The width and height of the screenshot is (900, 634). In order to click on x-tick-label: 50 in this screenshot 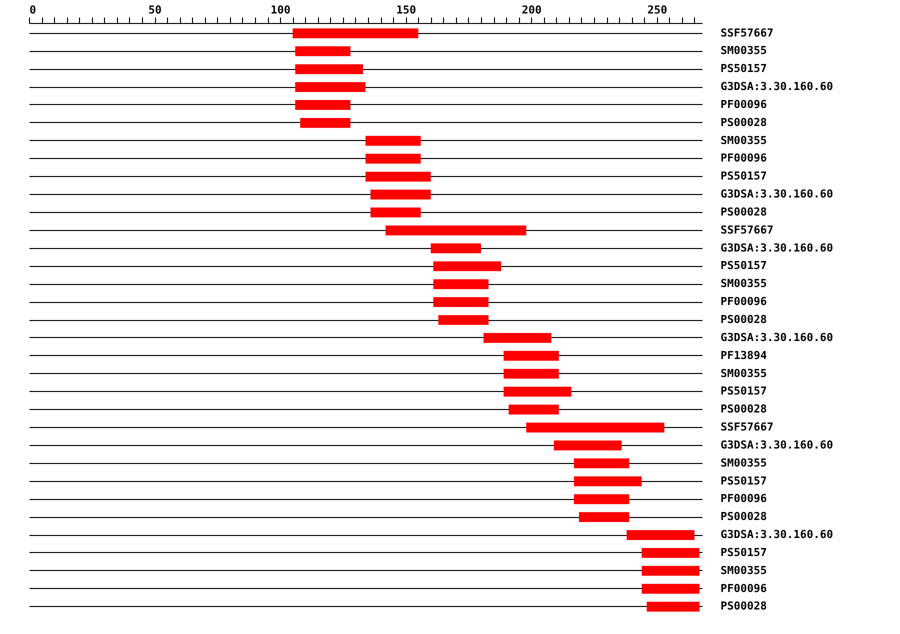, I will do `click(155, 10)`.